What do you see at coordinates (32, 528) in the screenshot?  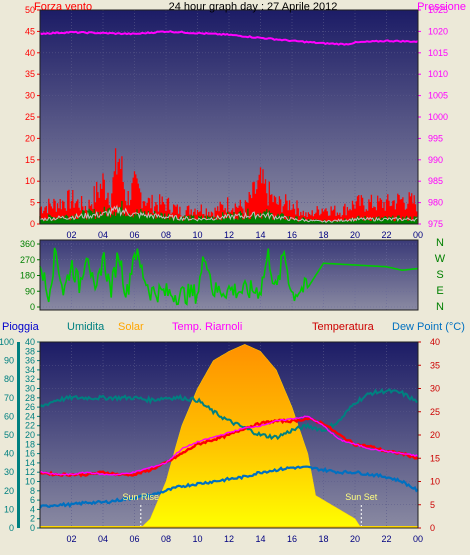 I see `humidity-tick-label: 0` at bounding box center [32, 528].